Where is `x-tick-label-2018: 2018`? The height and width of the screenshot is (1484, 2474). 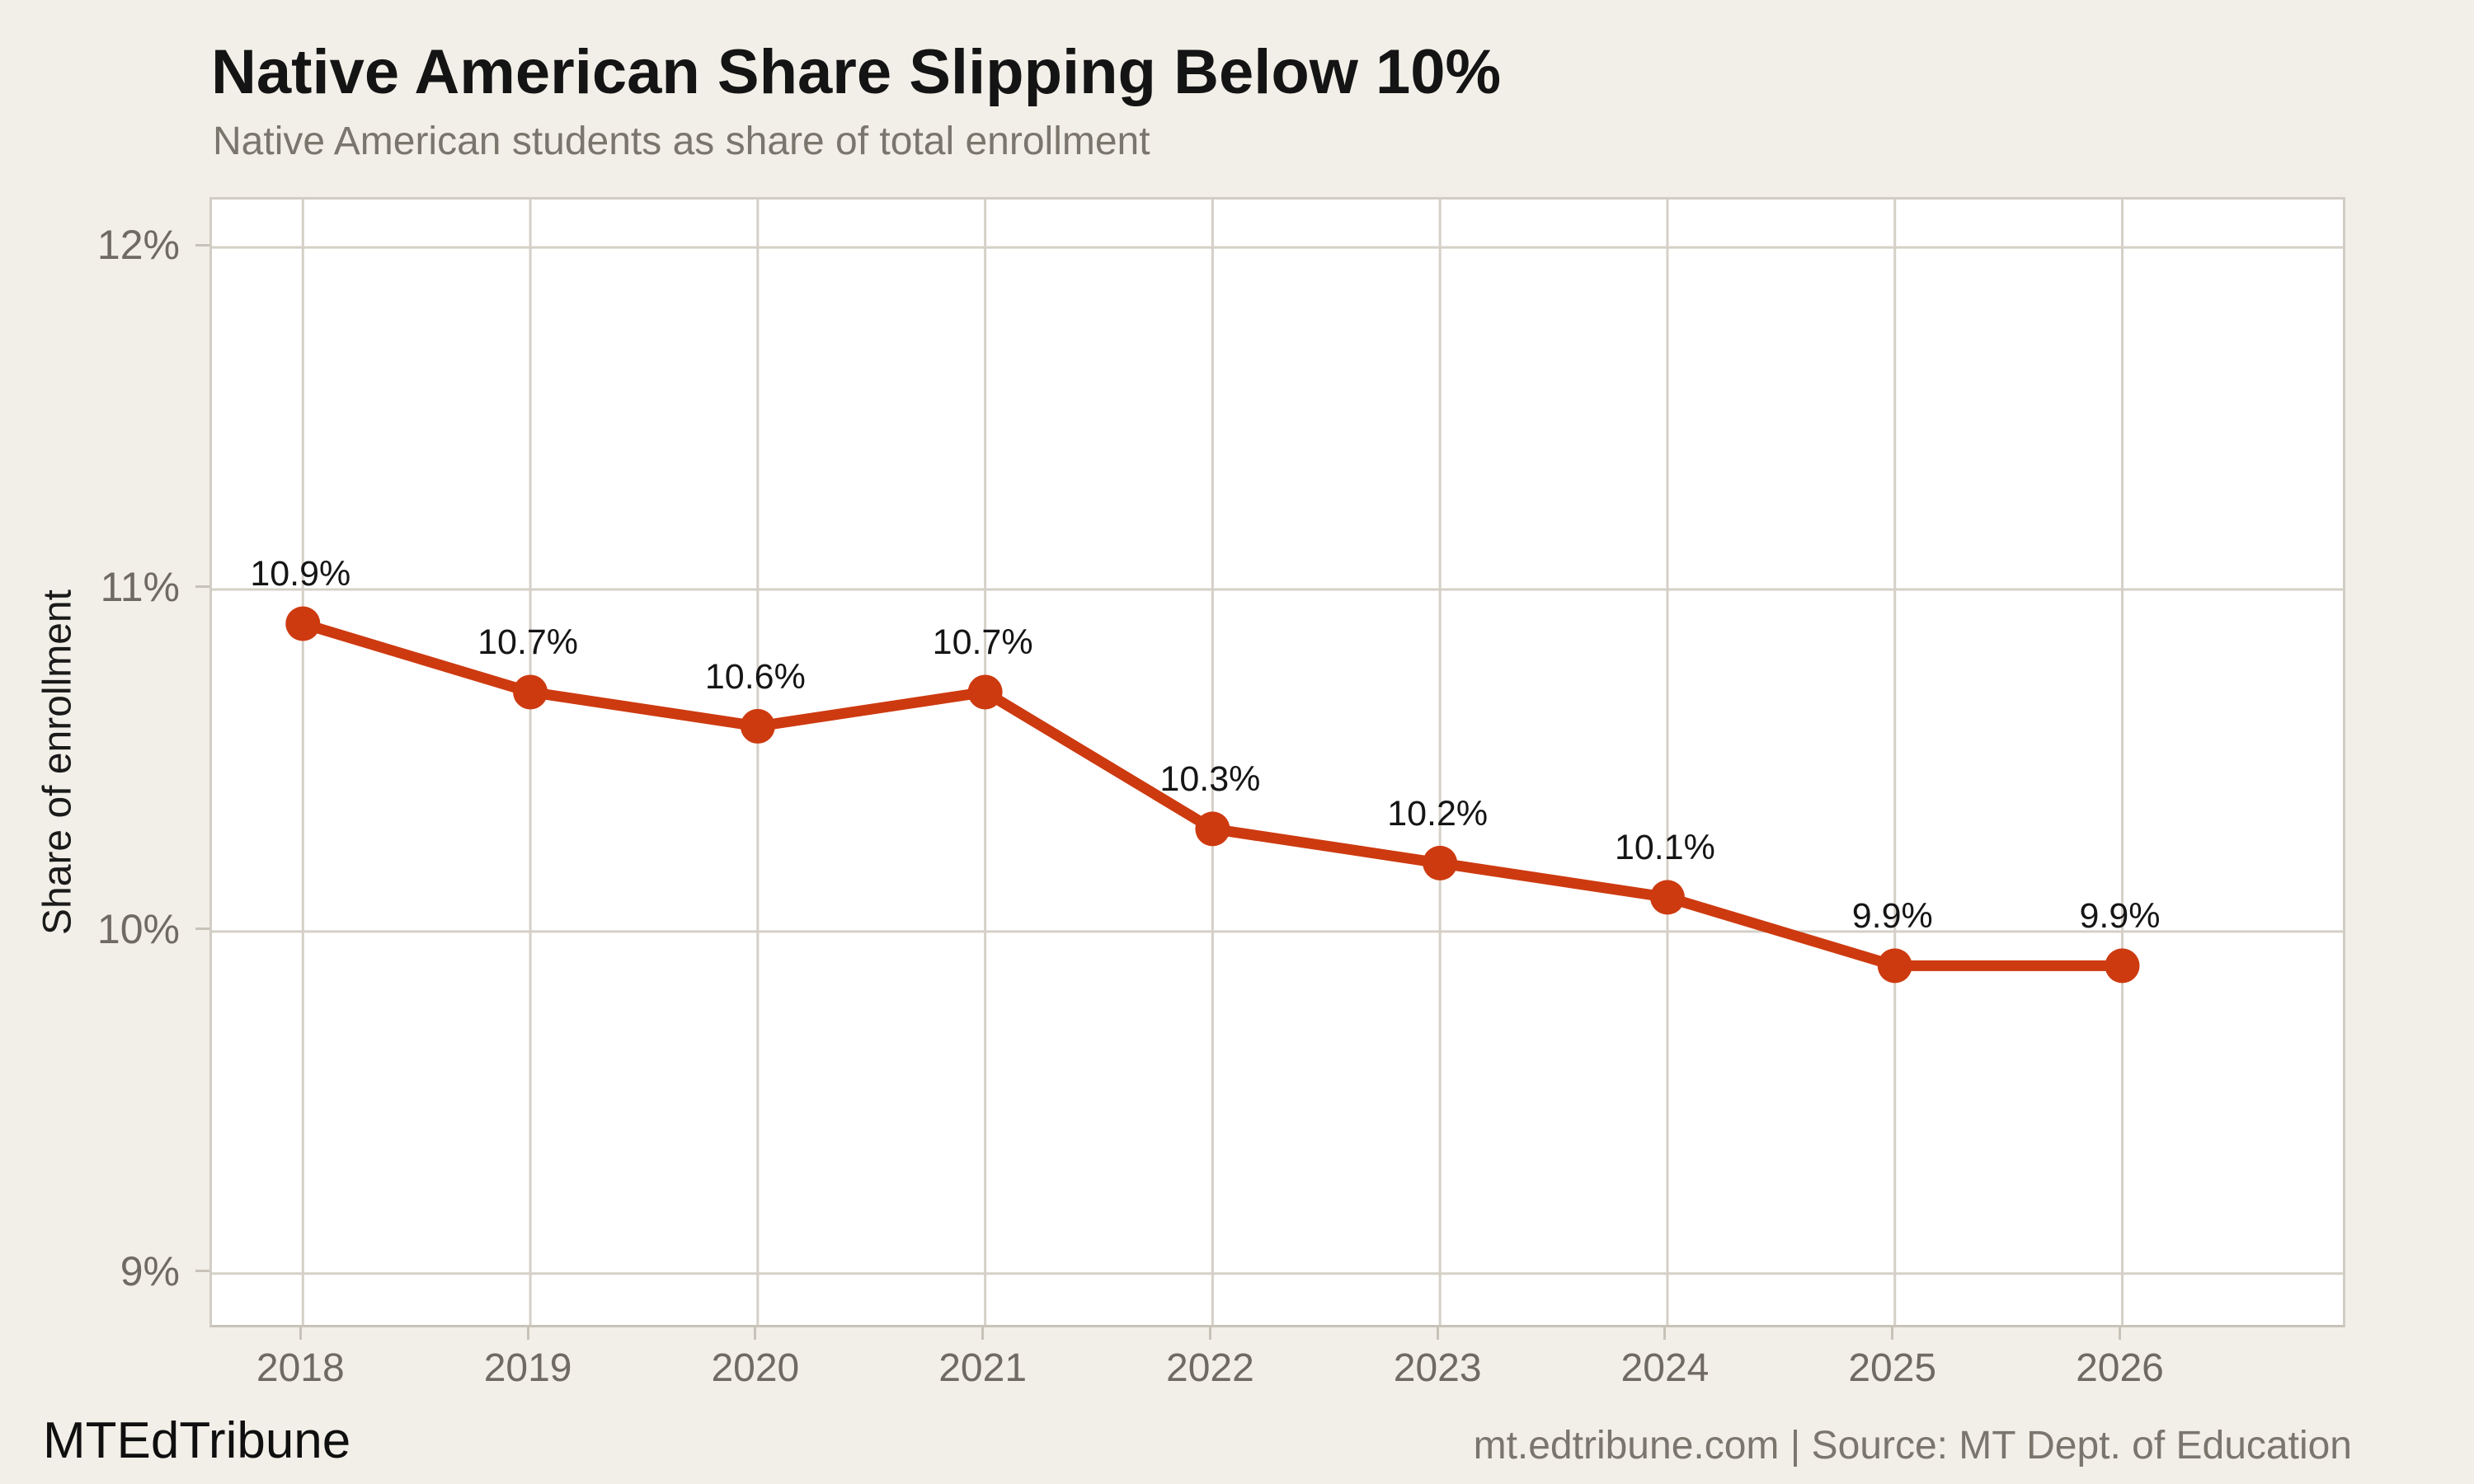
x-tick-label-2018: 2018 is located at coordinates (300, 1368).